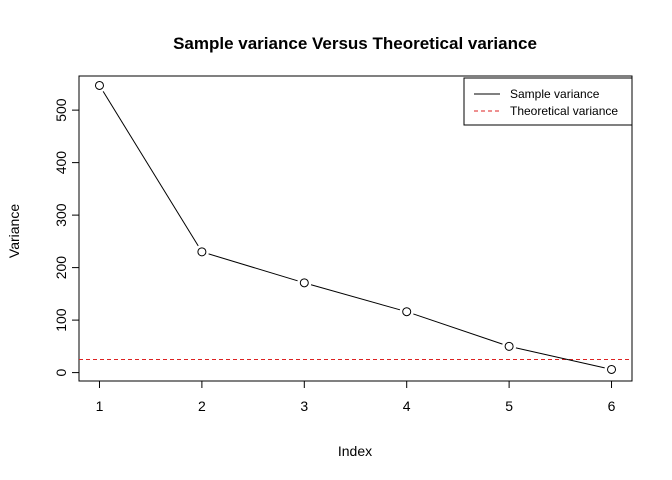  What do you see at coordinates (14, 231) in the screenshot?
I see `y-axis-label: Variance` at bounding box center [14, 231].